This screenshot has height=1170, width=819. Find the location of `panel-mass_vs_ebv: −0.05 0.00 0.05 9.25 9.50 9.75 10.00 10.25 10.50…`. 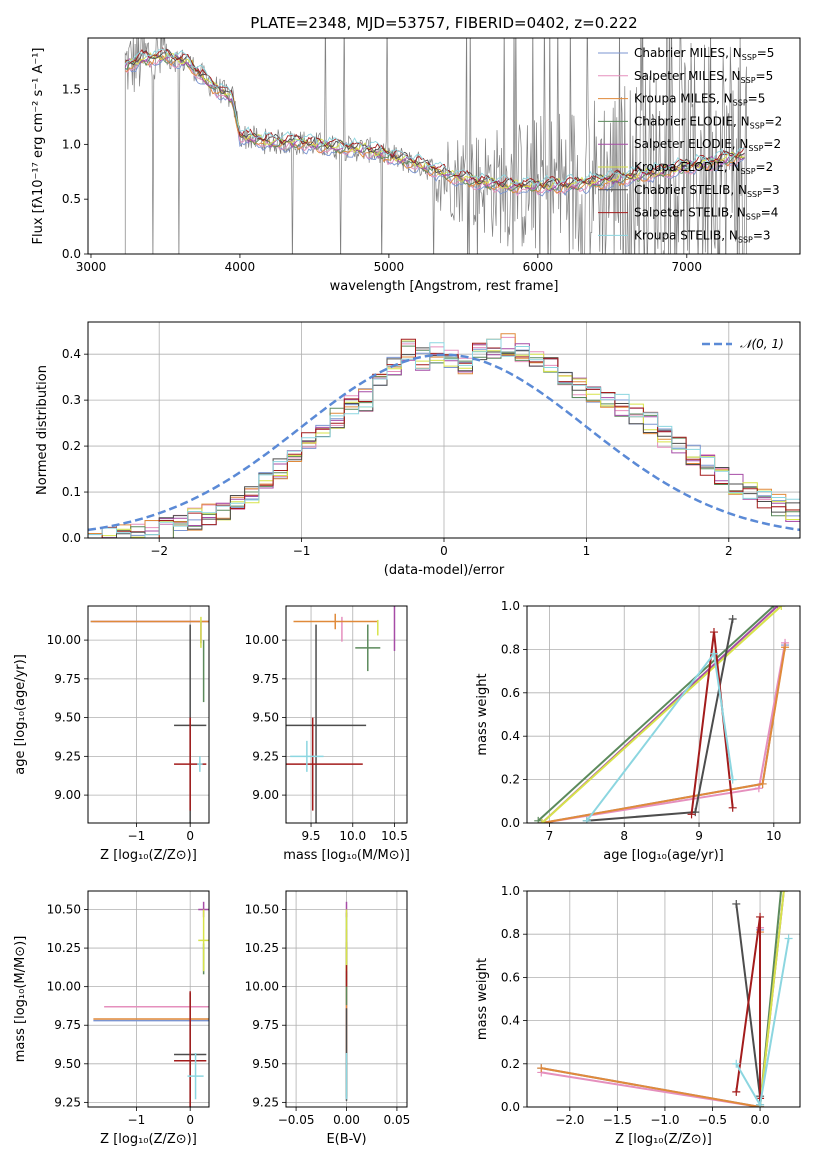

panel-mass_vs_ebv: −0.05 0.00 0.05 9.25 9.50 9.75 10.00 10.25 10.50… is located at coordinates (327, 1018).